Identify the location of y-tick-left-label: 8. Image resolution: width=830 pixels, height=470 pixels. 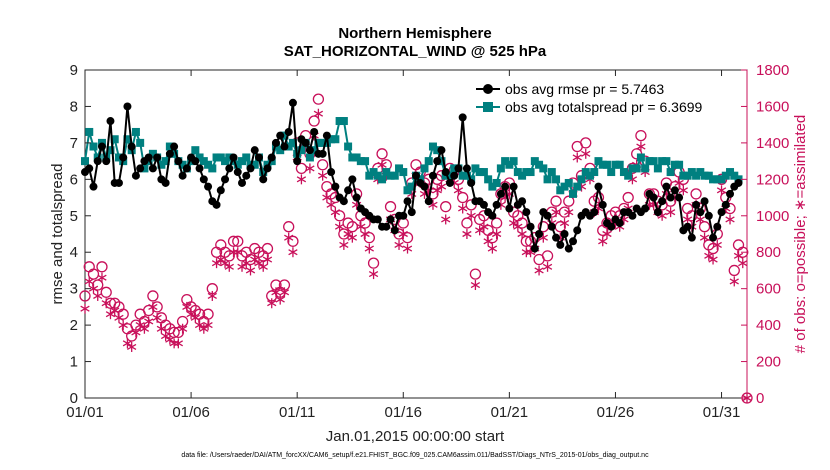
(74, 106).